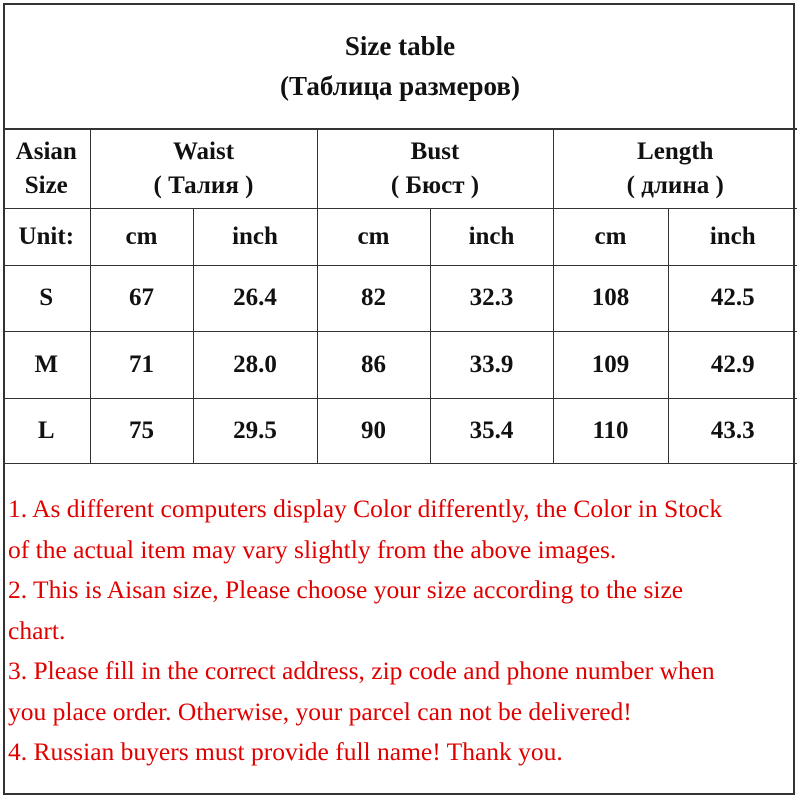 Image resolution: width=800 pixels, height=800 pixels. Describe the element at coordinates (675, 185) in the screenshot. I see `header-length-line2: ( длина )` at that location.